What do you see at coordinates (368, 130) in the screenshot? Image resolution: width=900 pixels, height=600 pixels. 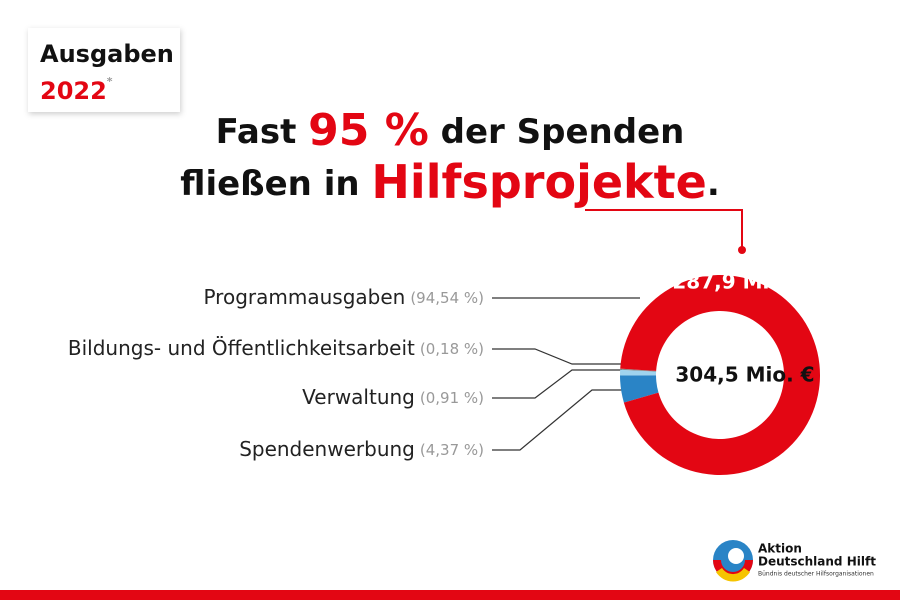 I see `title-highlight: 95 %` at bounding box center [368, 130].